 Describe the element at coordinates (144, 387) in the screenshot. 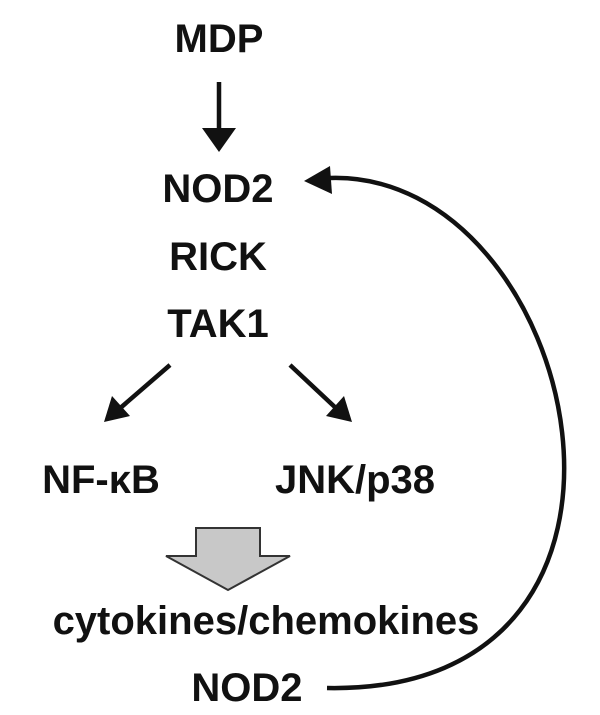

I see `arrow-tak1-to-nfkb` at that location.